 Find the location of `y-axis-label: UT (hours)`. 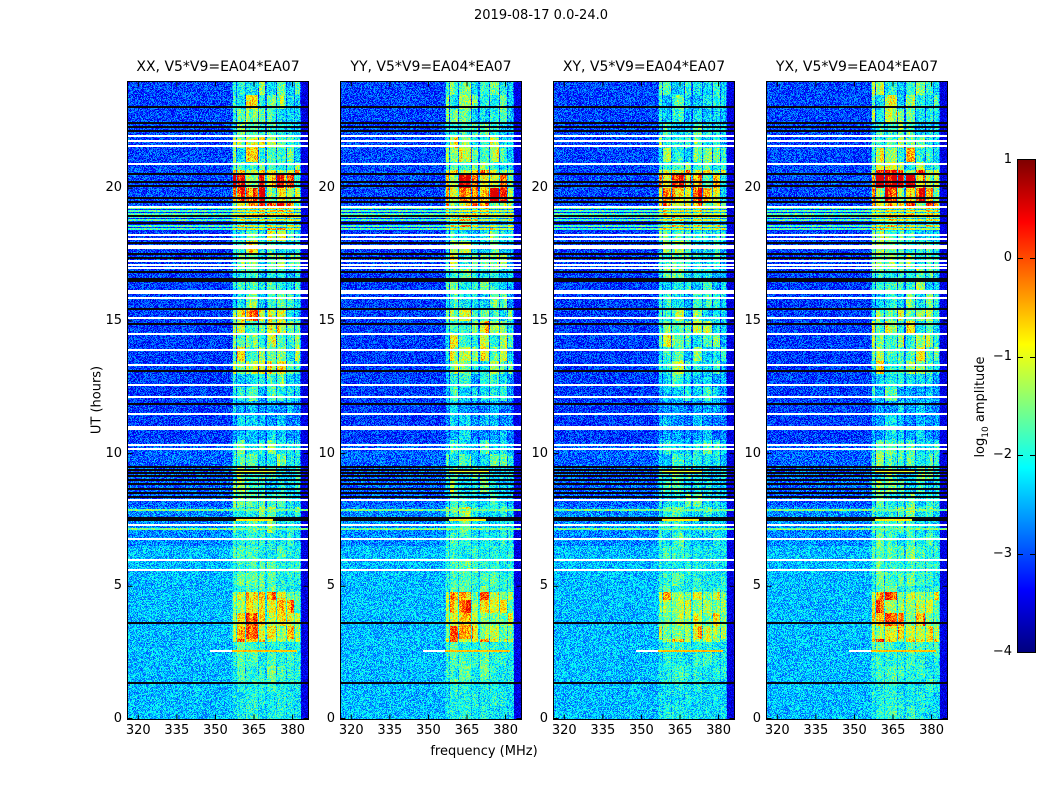

y-axis-label: UT (hours) is located at coordinates (97, 400).